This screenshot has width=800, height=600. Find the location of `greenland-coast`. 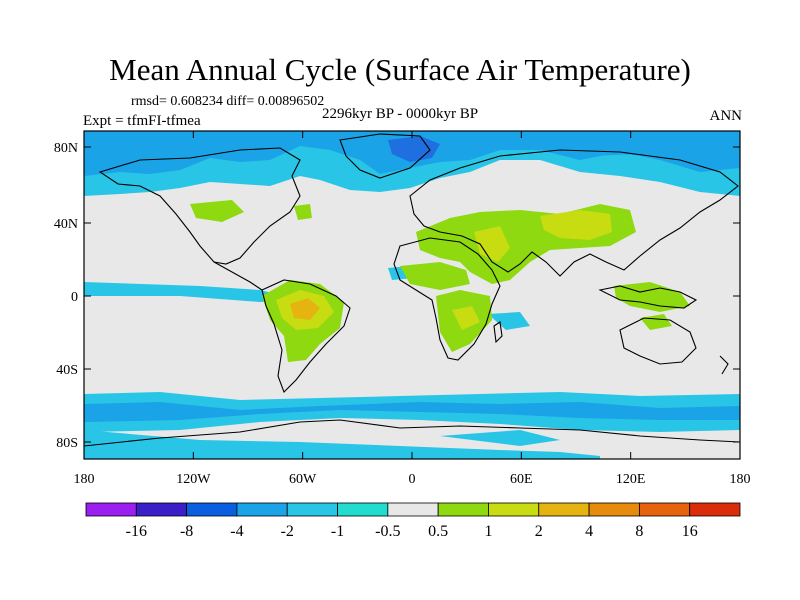

greenland-coast is located at coordinates (385, 156).